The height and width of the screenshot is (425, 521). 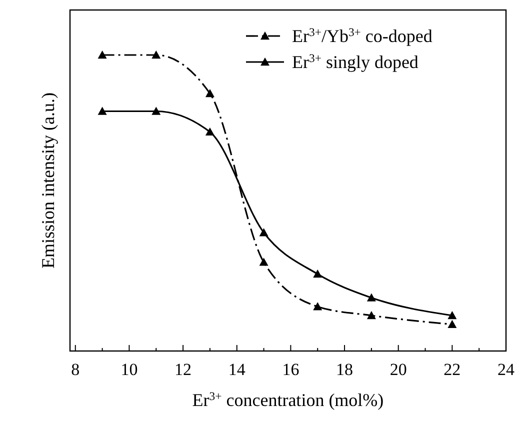 I want to click on x-tick-label: 12, so click(x=183, y=369).